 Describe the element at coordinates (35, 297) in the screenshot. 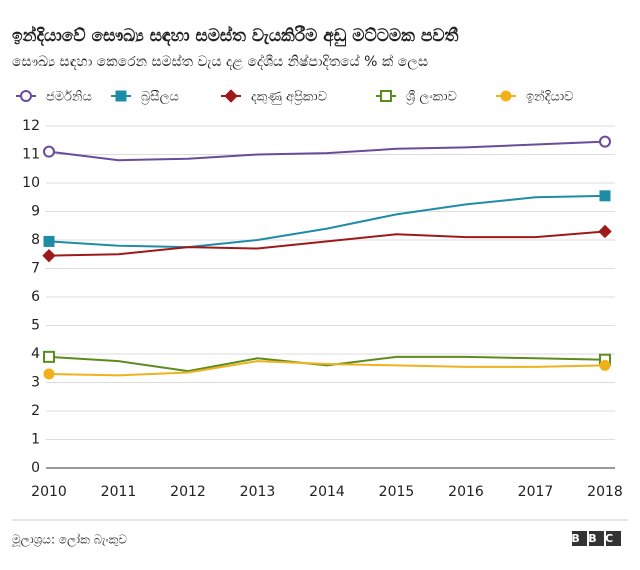

I see `y-tick-label: 6` at that location.